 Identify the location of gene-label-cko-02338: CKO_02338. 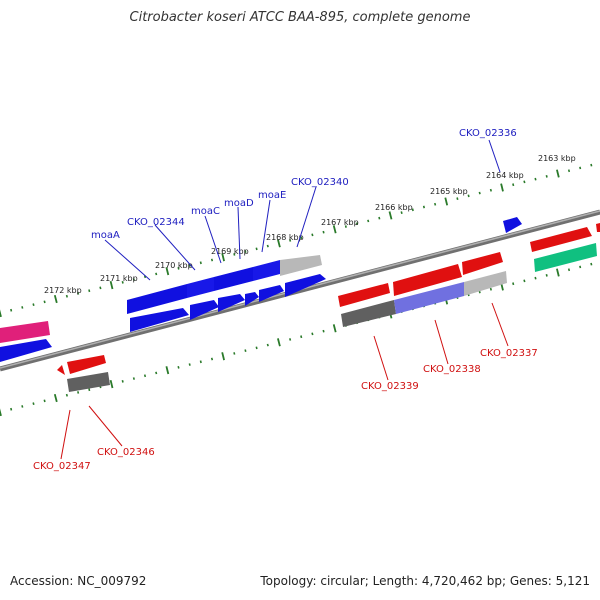
(452, 369).